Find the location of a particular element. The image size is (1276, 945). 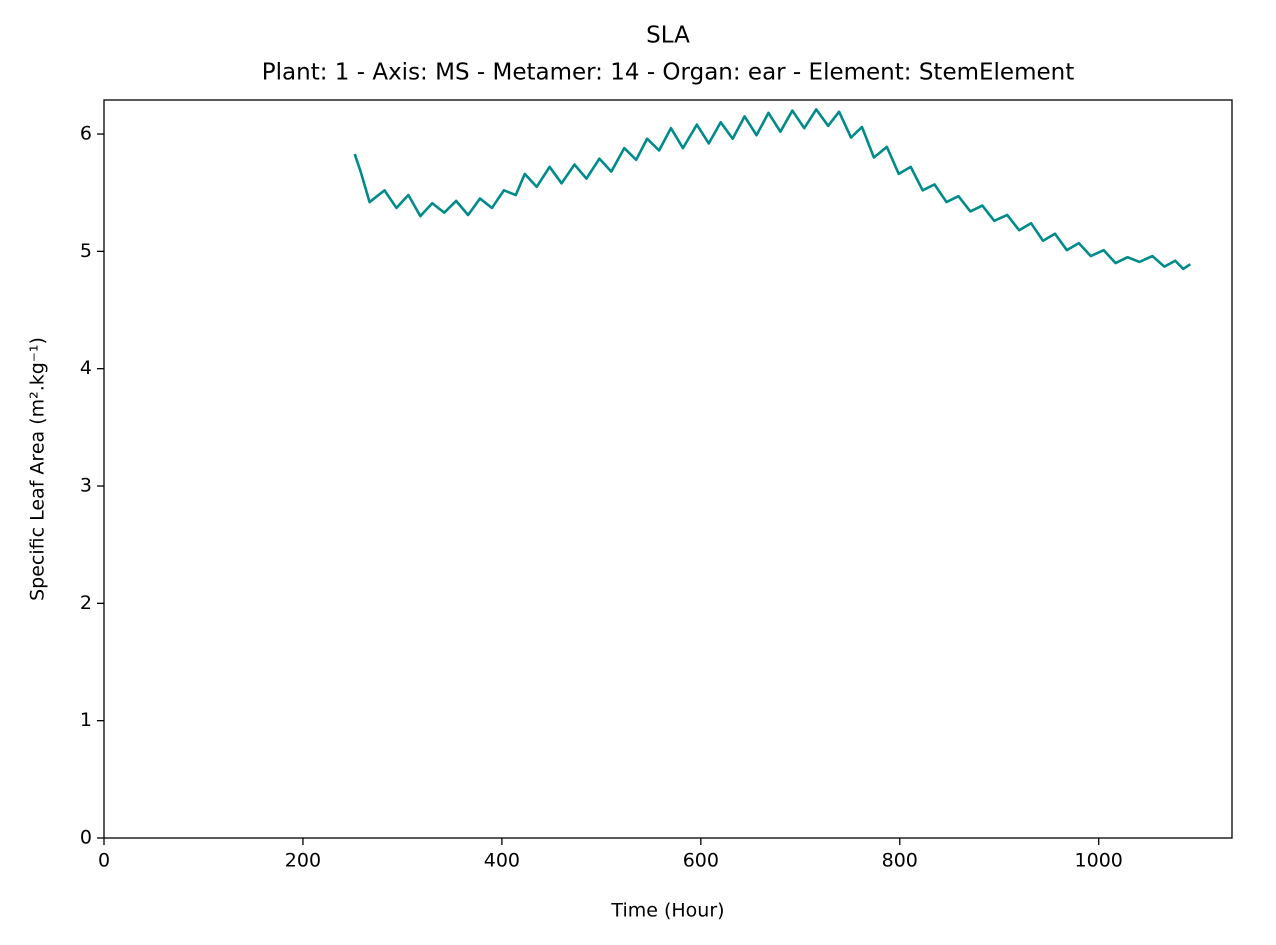

x-axis-label: Time (Hour) is located at coordinates (667, 911).